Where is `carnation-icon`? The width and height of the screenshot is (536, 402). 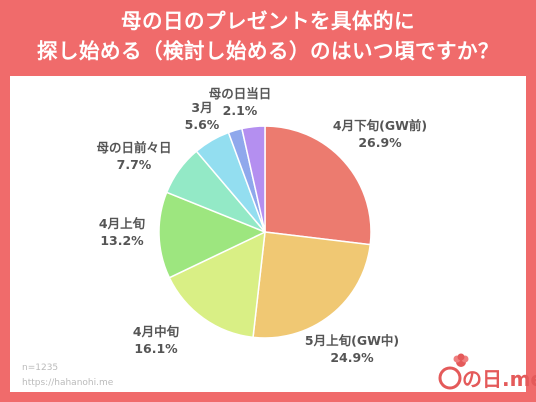
carnation-icon is located at coordinates (461, 360).